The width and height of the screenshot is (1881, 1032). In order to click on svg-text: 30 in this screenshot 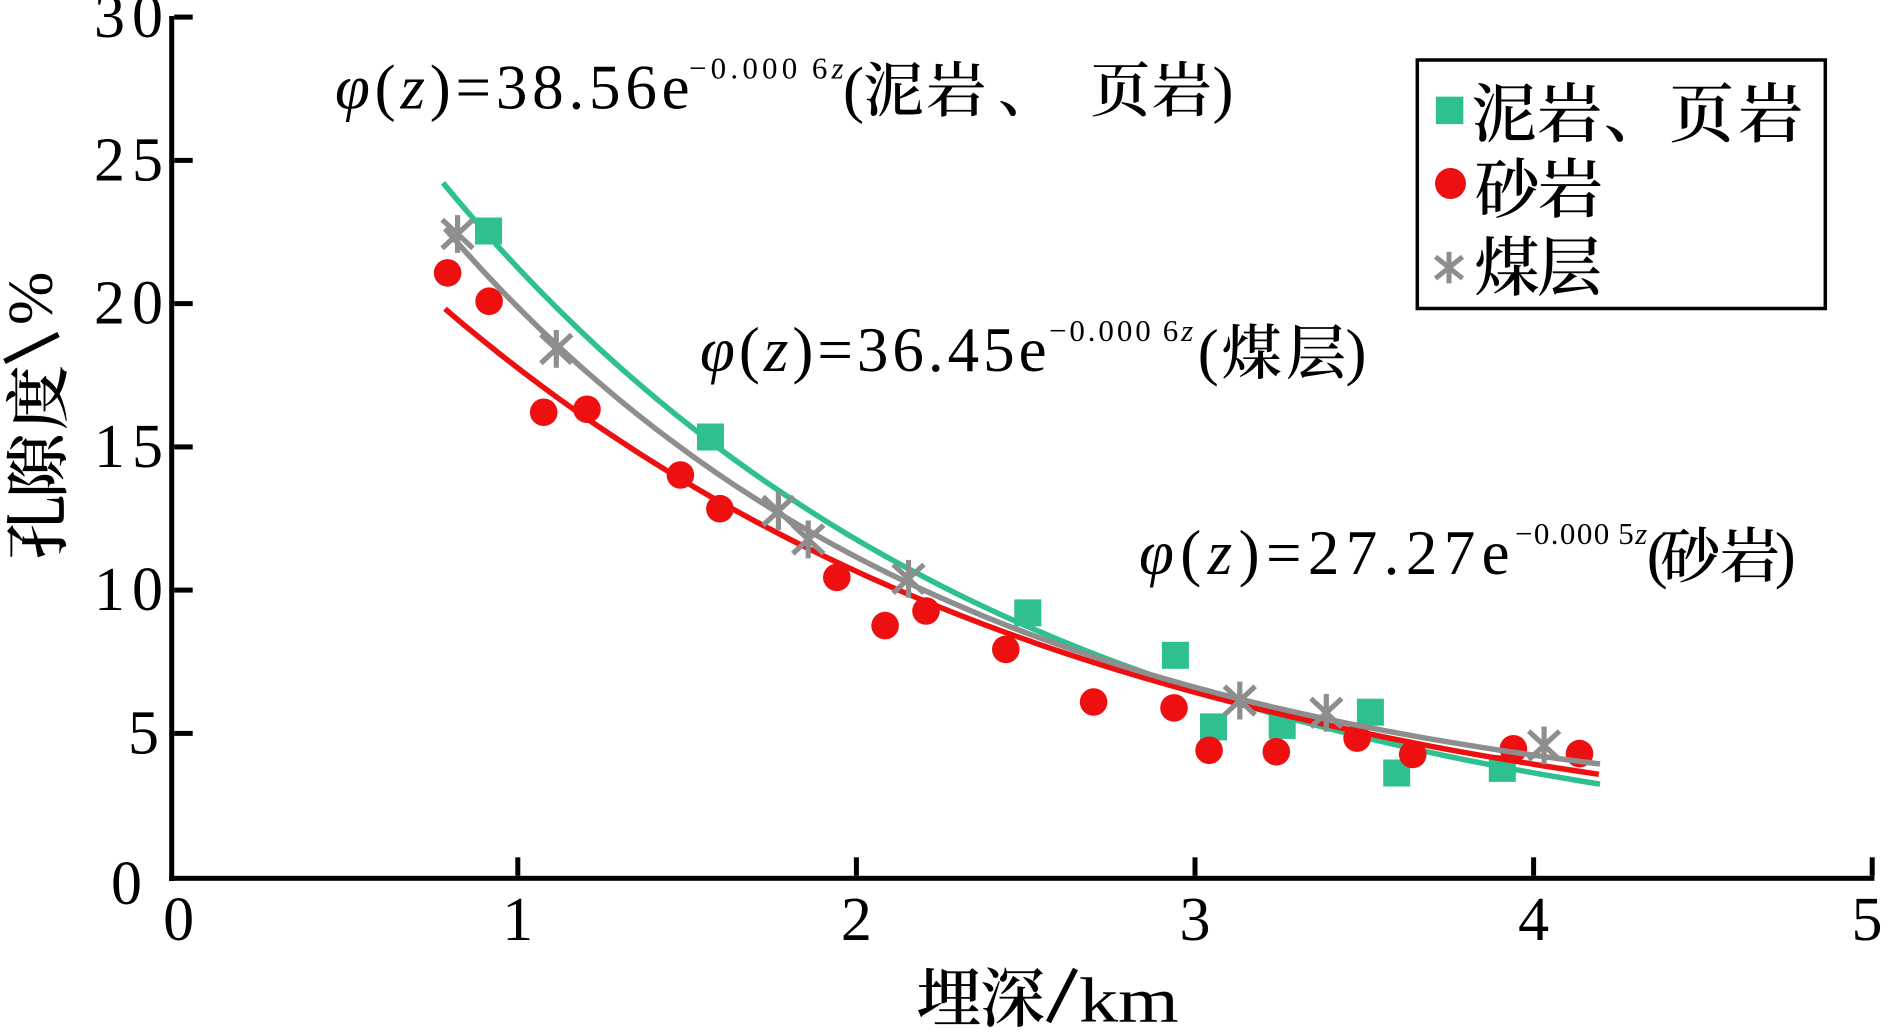, I will do `click(132, 25)`.